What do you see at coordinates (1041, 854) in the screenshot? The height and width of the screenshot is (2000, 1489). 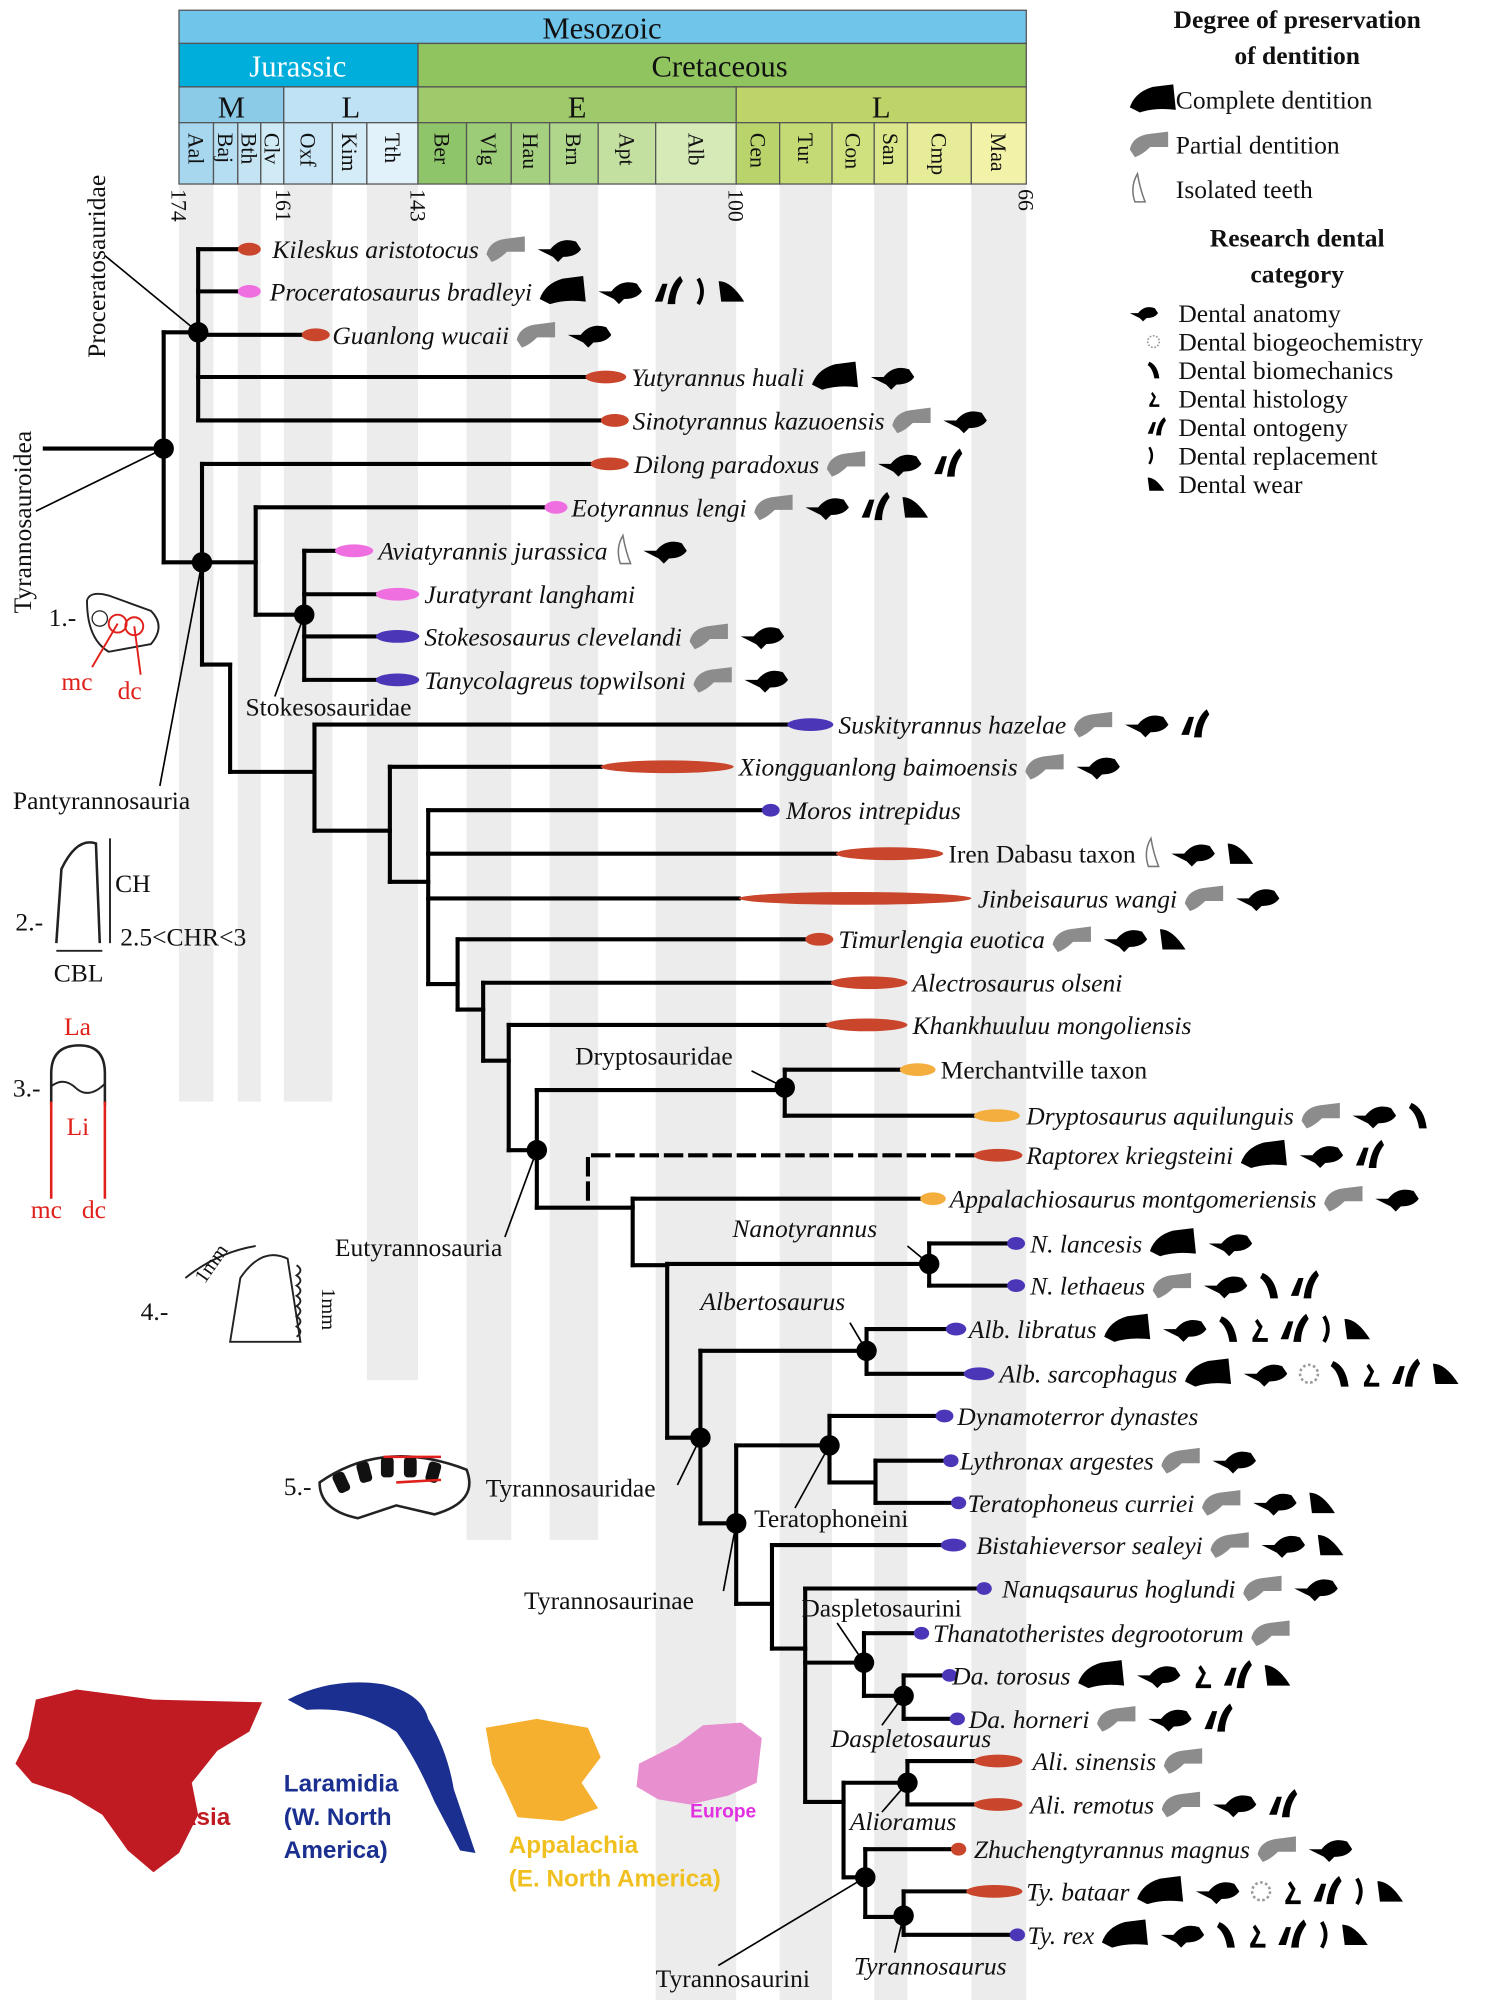 I see `taxon-name: Iren Dabasu taxon` at bounding box center [1041, 854].